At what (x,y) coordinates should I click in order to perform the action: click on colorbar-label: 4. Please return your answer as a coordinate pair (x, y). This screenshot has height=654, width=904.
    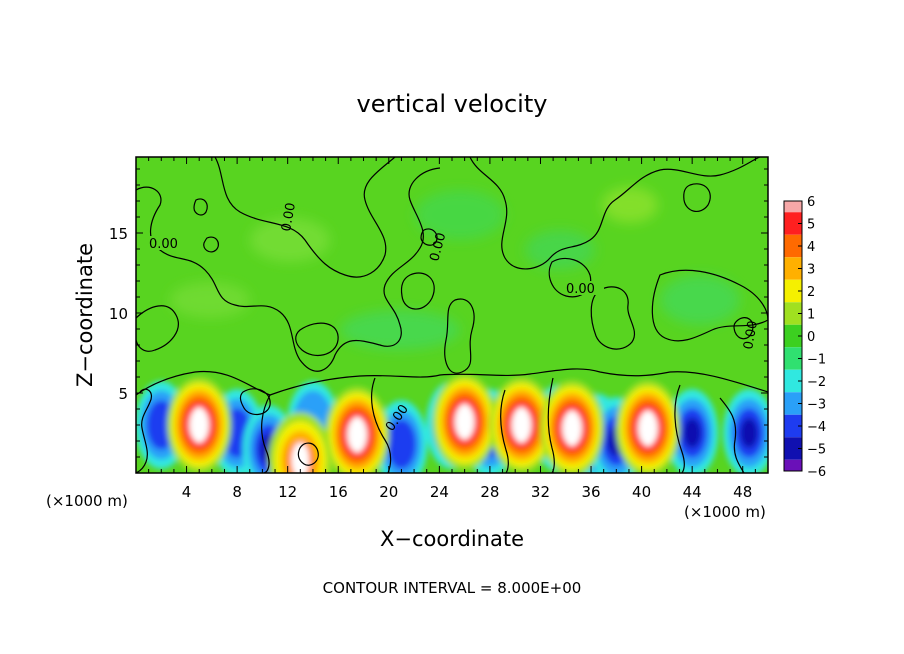
    Looking at the image, I should click on (811, 247).